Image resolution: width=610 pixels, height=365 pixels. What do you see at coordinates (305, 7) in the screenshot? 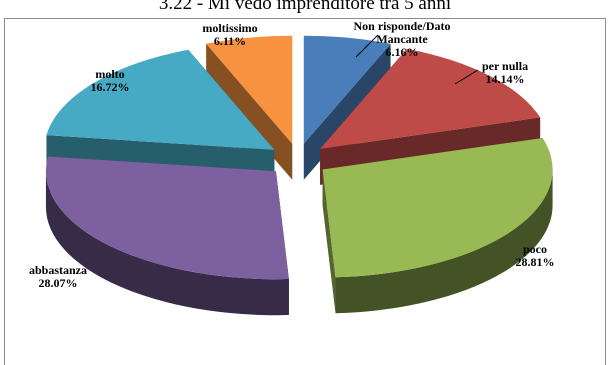
I see `chart-title: 3.22 - Mi vedo imprenditore tra 5 anni` at bounding box center [305, 7].